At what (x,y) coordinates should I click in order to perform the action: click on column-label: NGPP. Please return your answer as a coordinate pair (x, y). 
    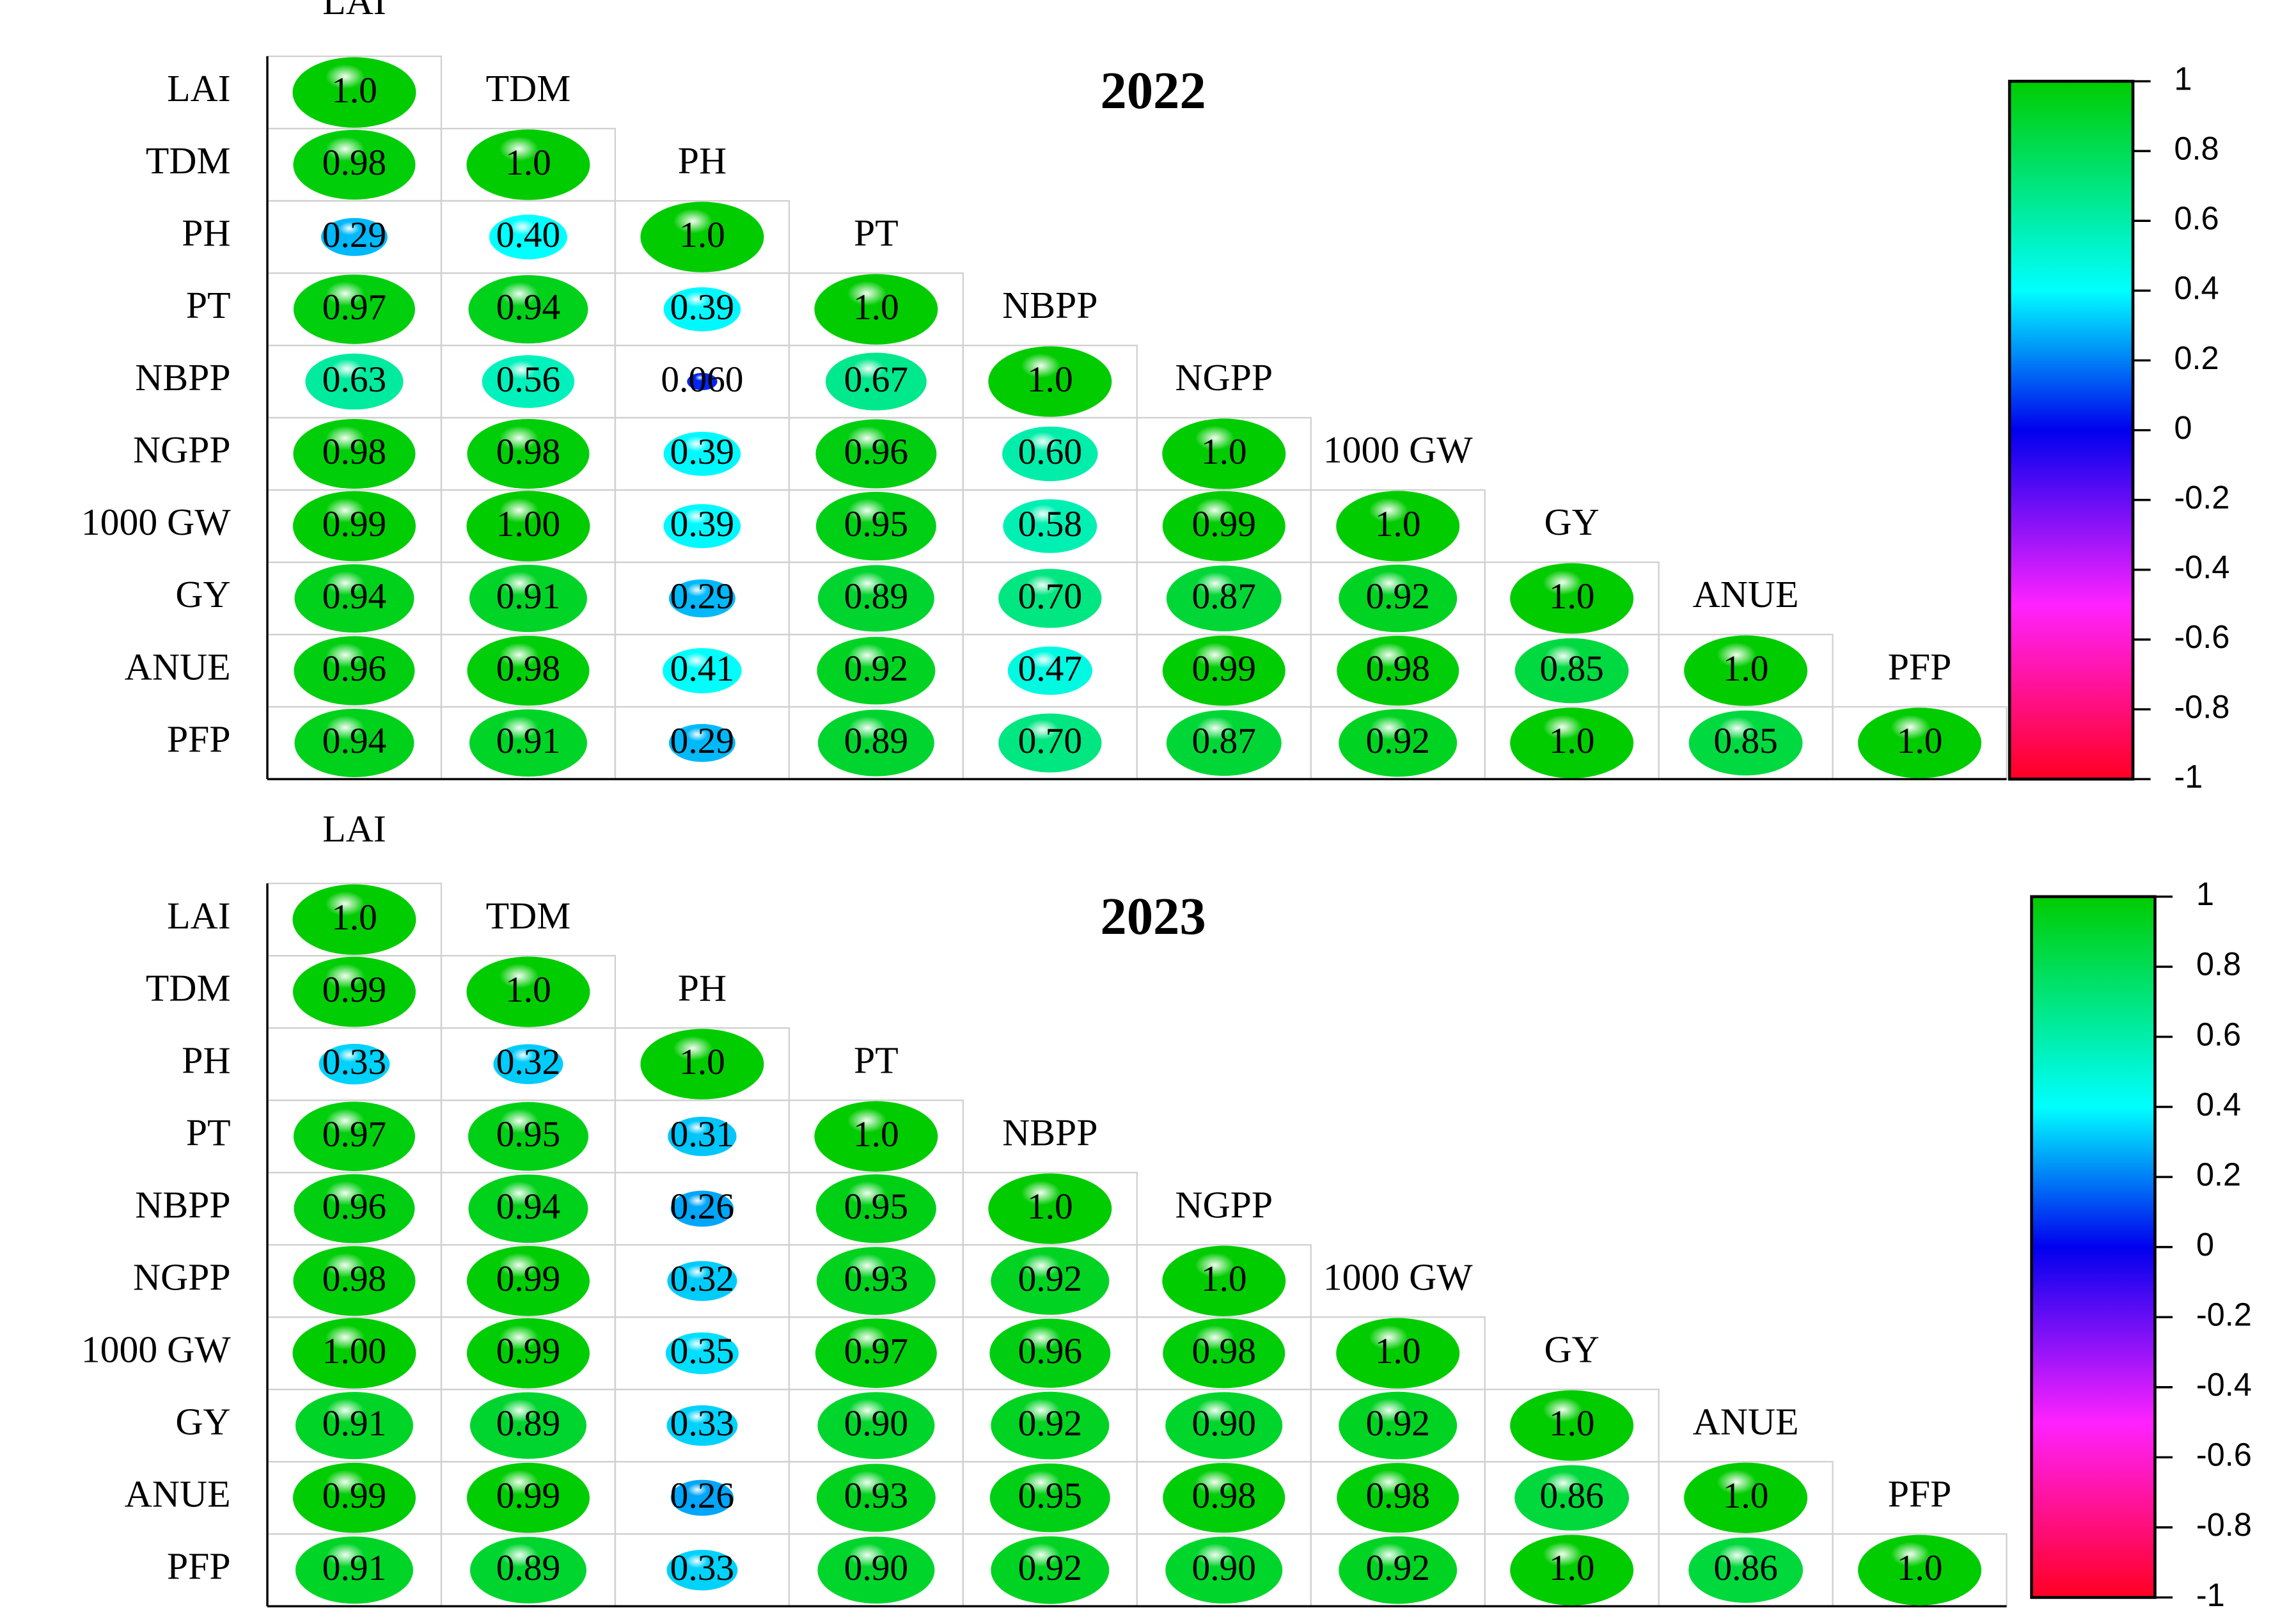
    Looking at the image, I should click on (1224, 1204).